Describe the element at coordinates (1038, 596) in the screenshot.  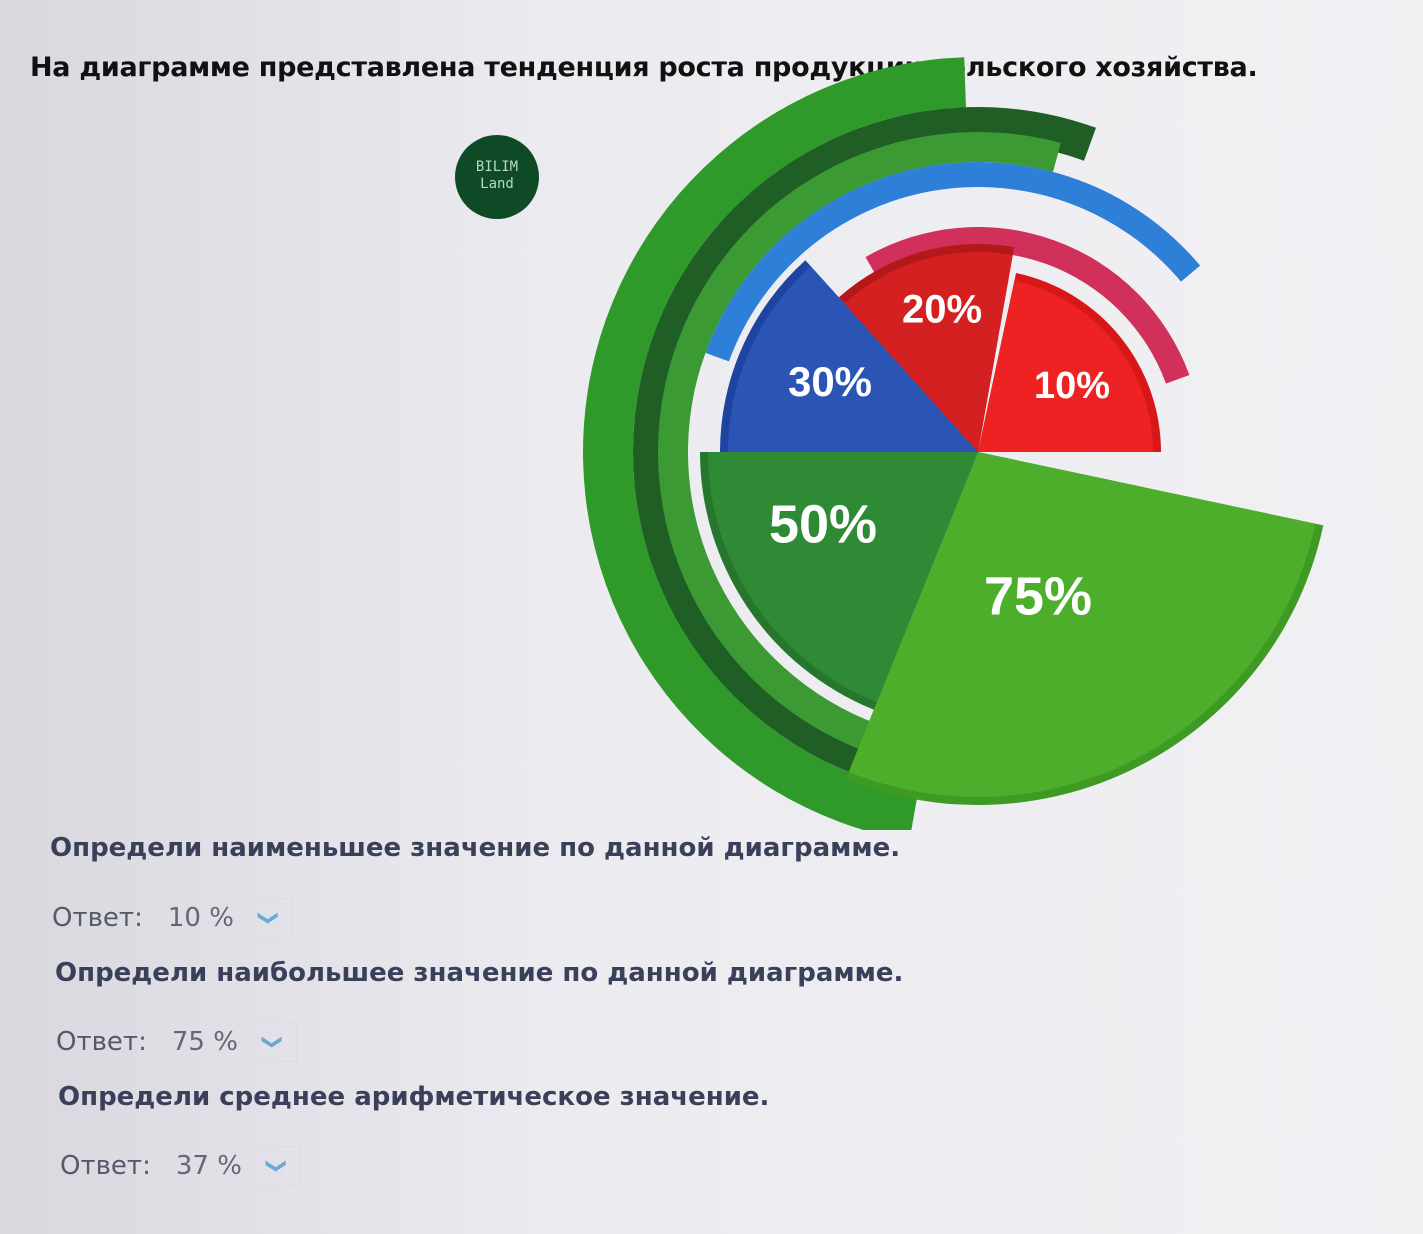
I see `slice-label-75: 75%` at that location.